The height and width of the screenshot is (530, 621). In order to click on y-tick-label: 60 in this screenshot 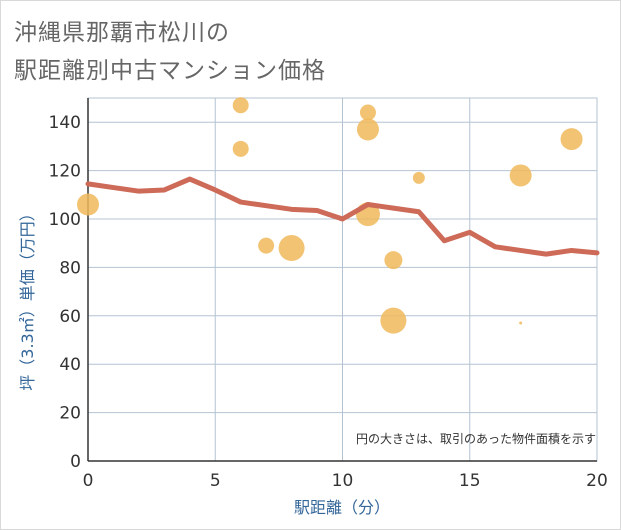, I will do `click(70, 317)`.